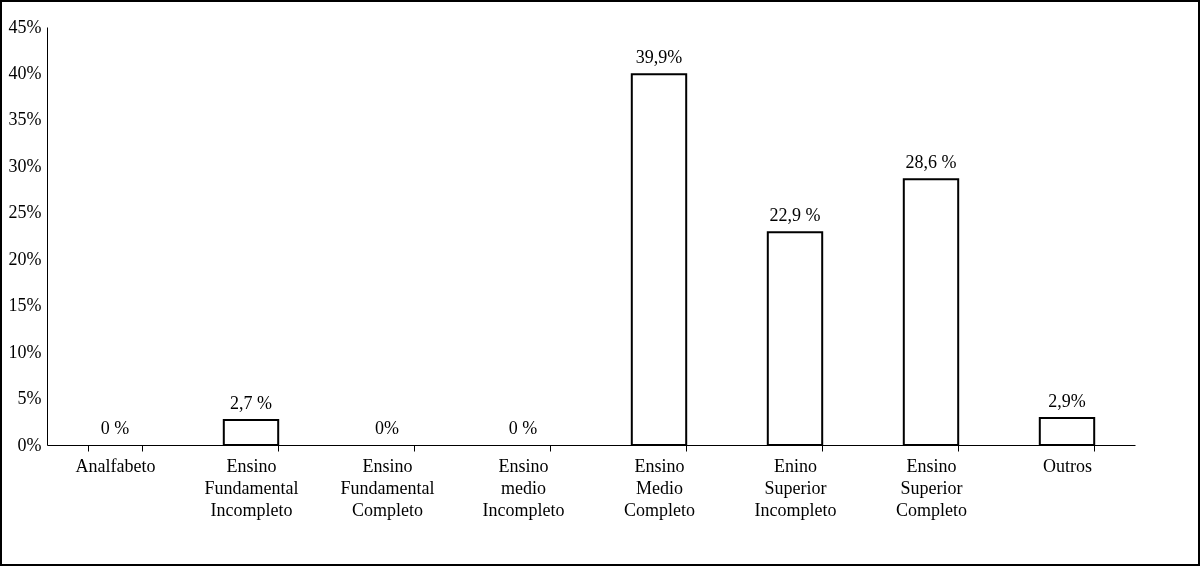 This screenshot has height=568, width=1202. What do you see at coordinates (523, 487) in the screenshot?
I see `x-tick-label: Ensino medio Incompleto` at bounding box center [523, 487].